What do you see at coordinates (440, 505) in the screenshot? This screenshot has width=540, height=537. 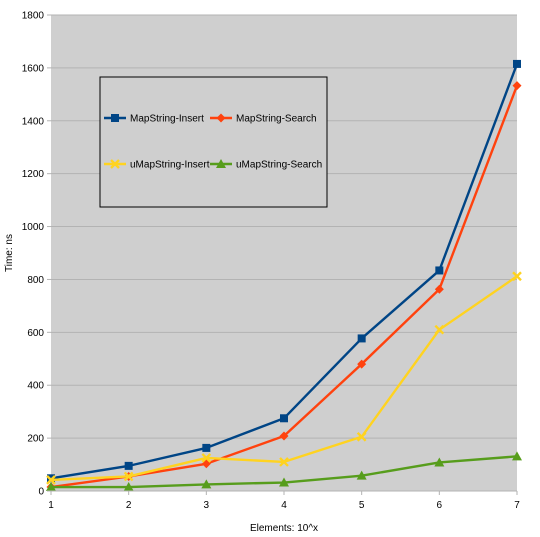 I see `x-tick-label: 6` at bounding box center [440, 505].